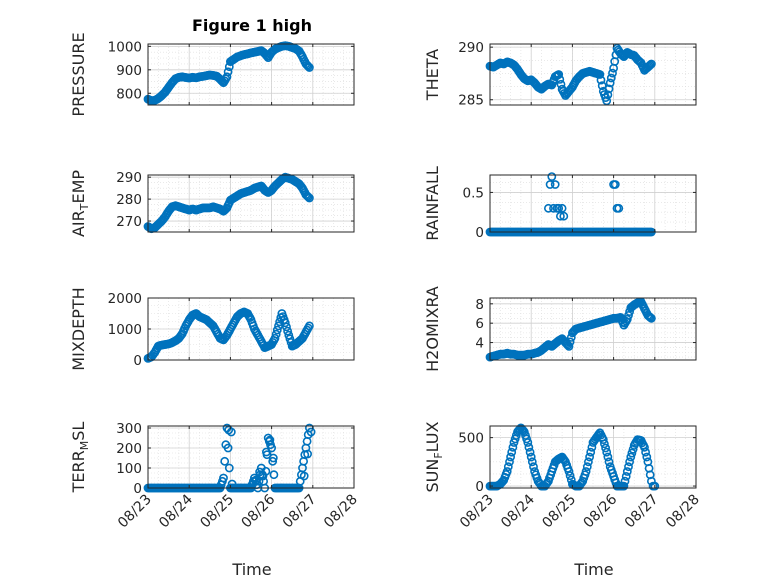 The image size is (778, 583). What do you see at coordinates (473, 193) in the screenshot?
I see `y-tick-label: 0.5` at bounding box center [473, 193].